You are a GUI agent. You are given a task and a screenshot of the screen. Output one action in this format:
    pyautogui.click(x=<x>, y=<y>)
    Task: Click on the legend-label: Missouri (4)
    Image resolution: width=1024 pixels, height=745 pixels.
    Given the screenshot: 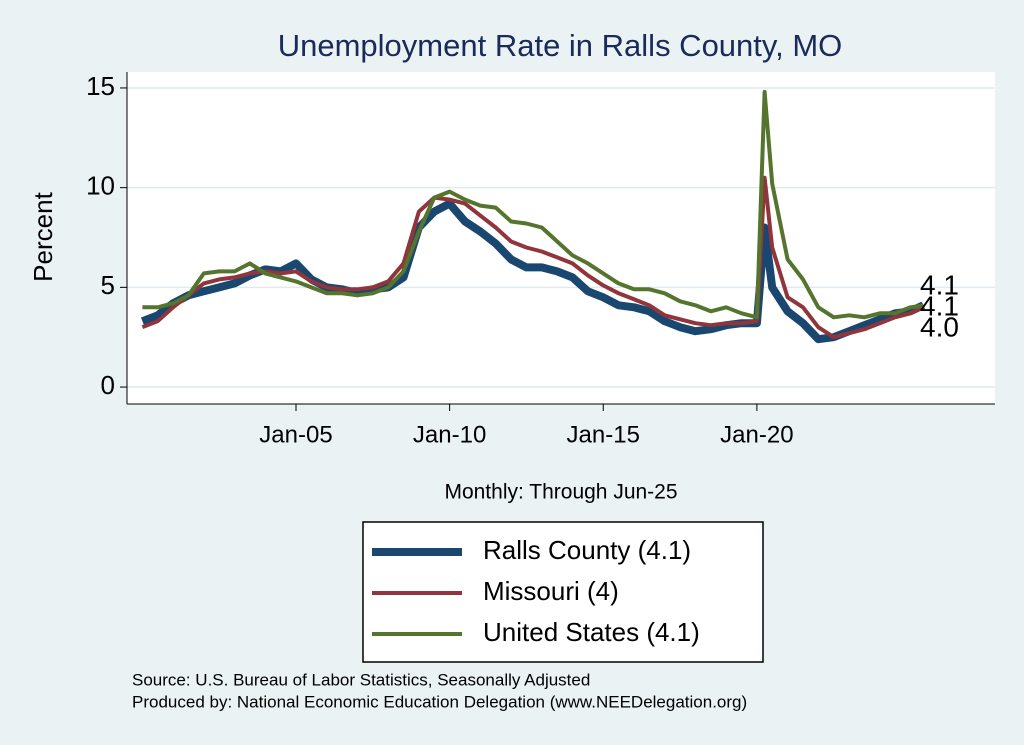 What is the action you would take?
    pyautogui.click(x=551, y=591)
    